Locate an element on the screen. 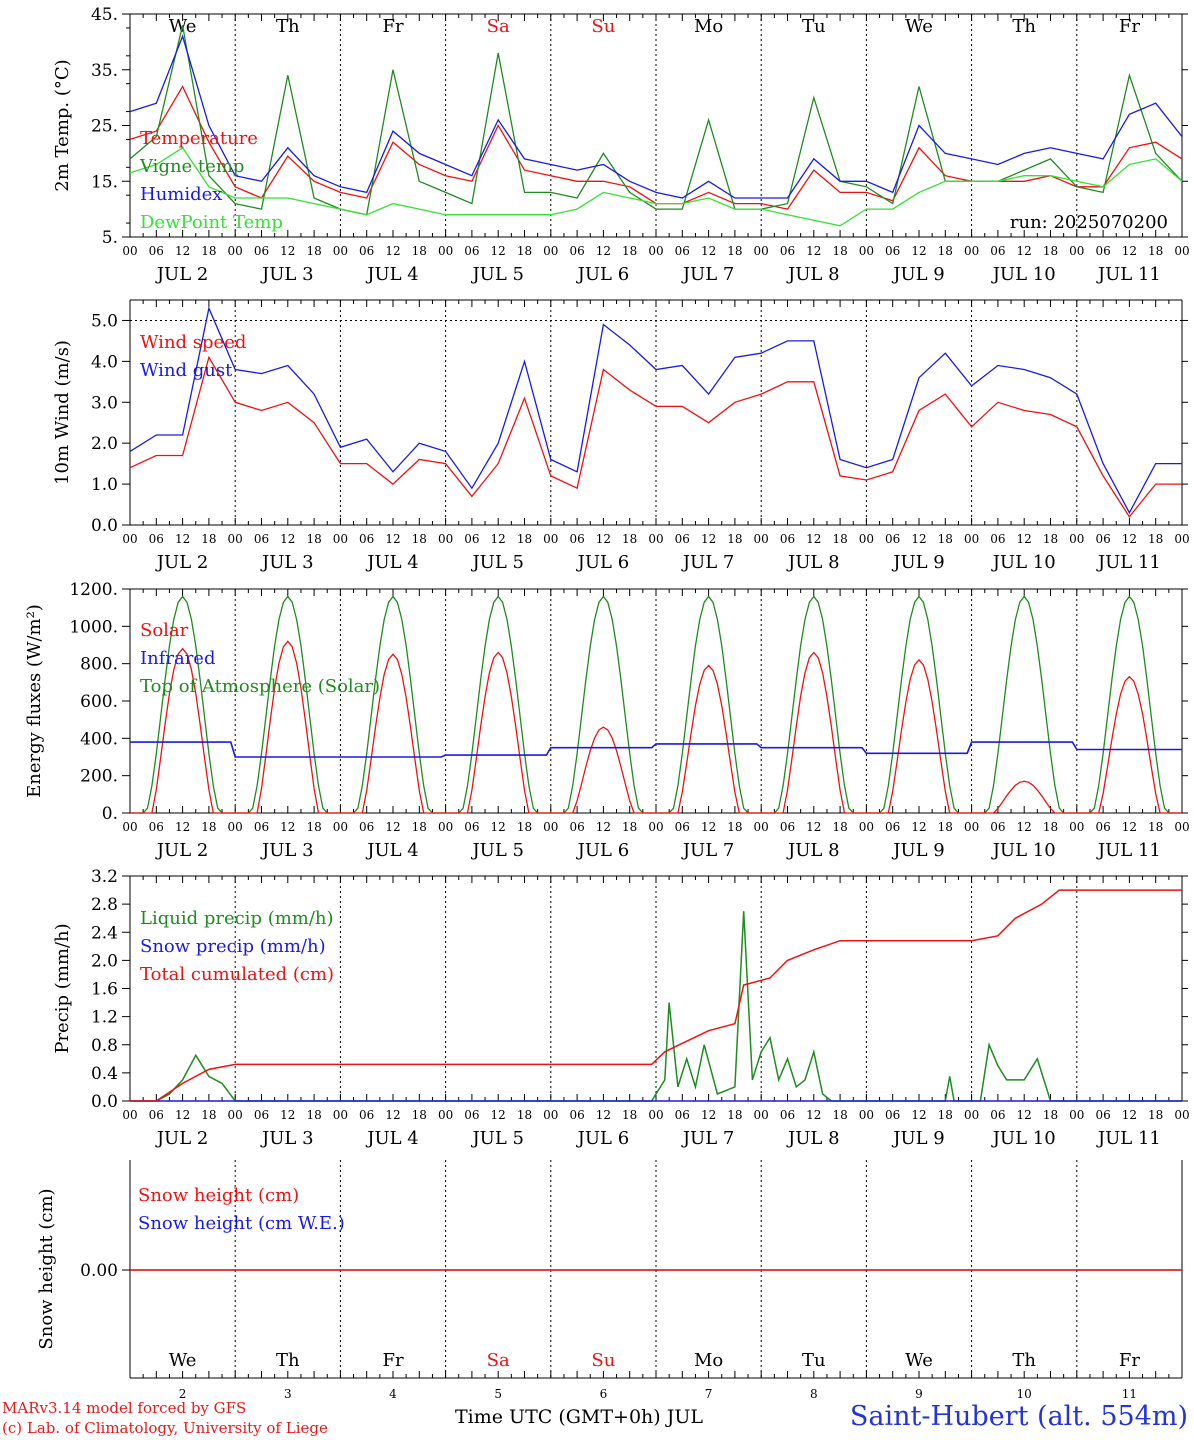  day-number-label: 9 is located at coordinates (919, 1394).